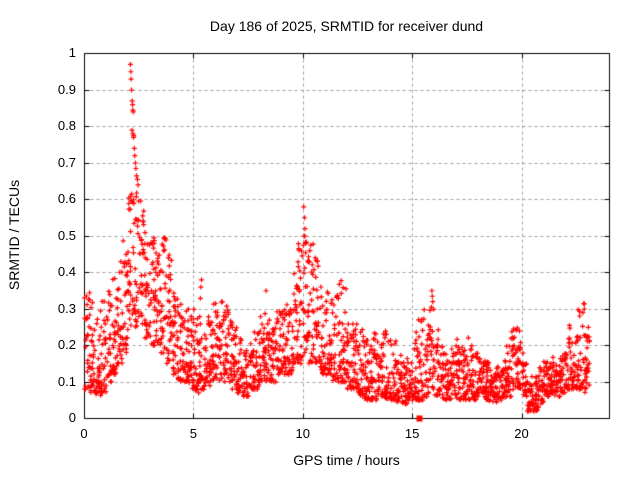  Describe the element at coordinates (66, 235) in the screenshot. I see `y-tick-label: 0.5` at that location.